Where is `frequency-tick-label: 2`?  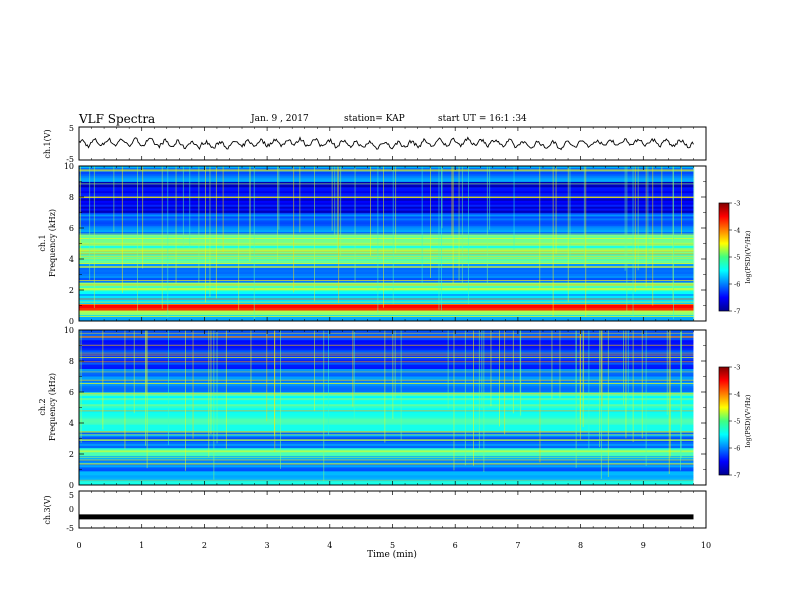
frequency-tick-label: 2 is located at coordinates (71, 290).